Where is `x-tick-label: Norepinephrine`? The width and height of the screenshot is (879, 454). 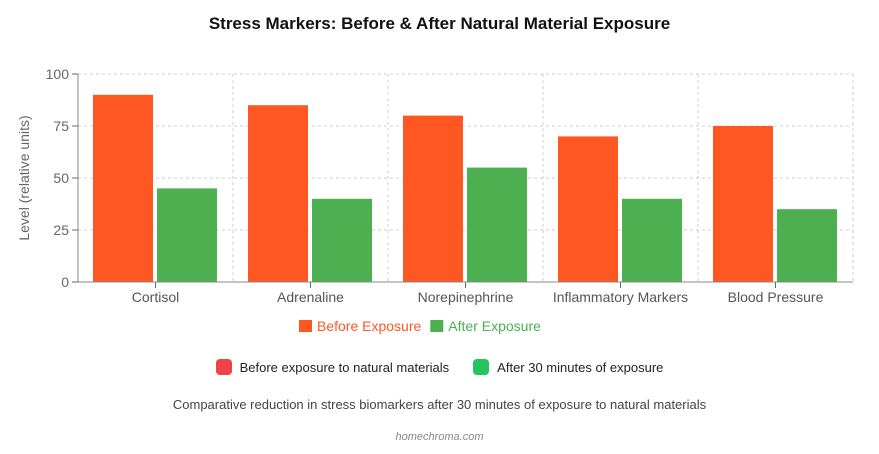
x-tick-label: Norepinephrine is located at coordinates (466, 297).